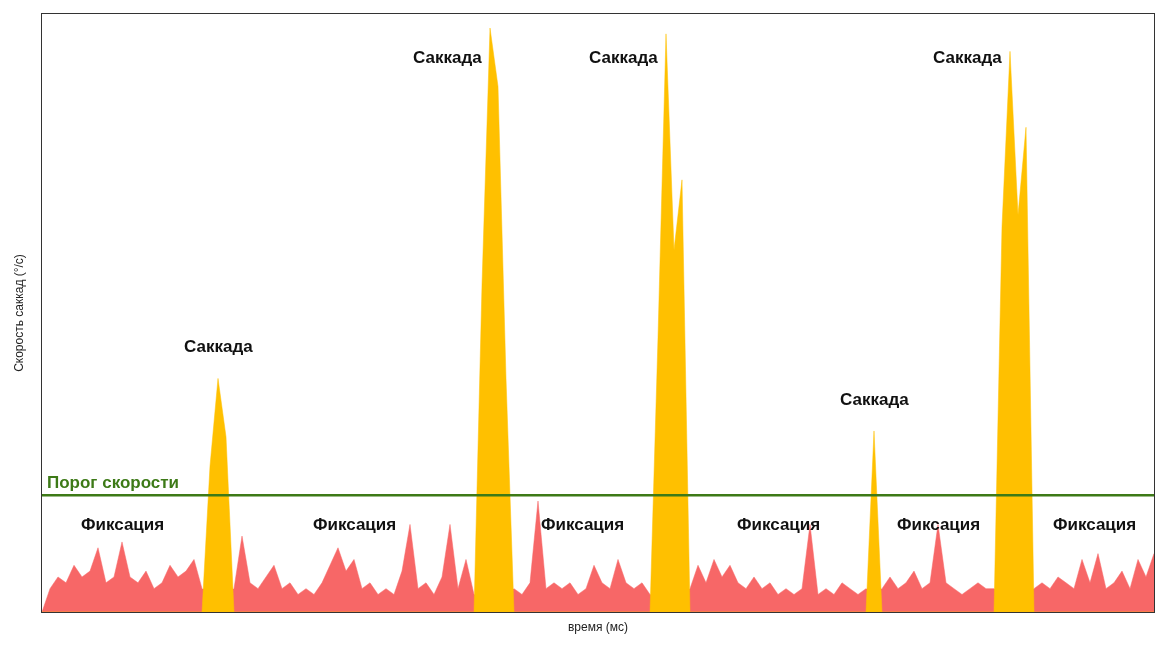 Image resolution: width=1155 pixels, height=648 pixels. What do you see at coordinates (598, 627) in the screenshot?
I see `x-axis-title: время (мс)` at bounding box center [598, 627].